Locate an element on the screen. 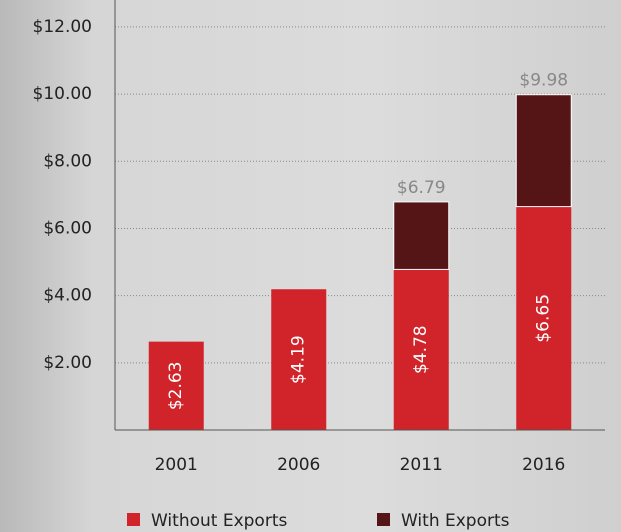 The height and width of the screenshot is (532, 621). legend-label: Without Exports is located at coordinates (219, 521).